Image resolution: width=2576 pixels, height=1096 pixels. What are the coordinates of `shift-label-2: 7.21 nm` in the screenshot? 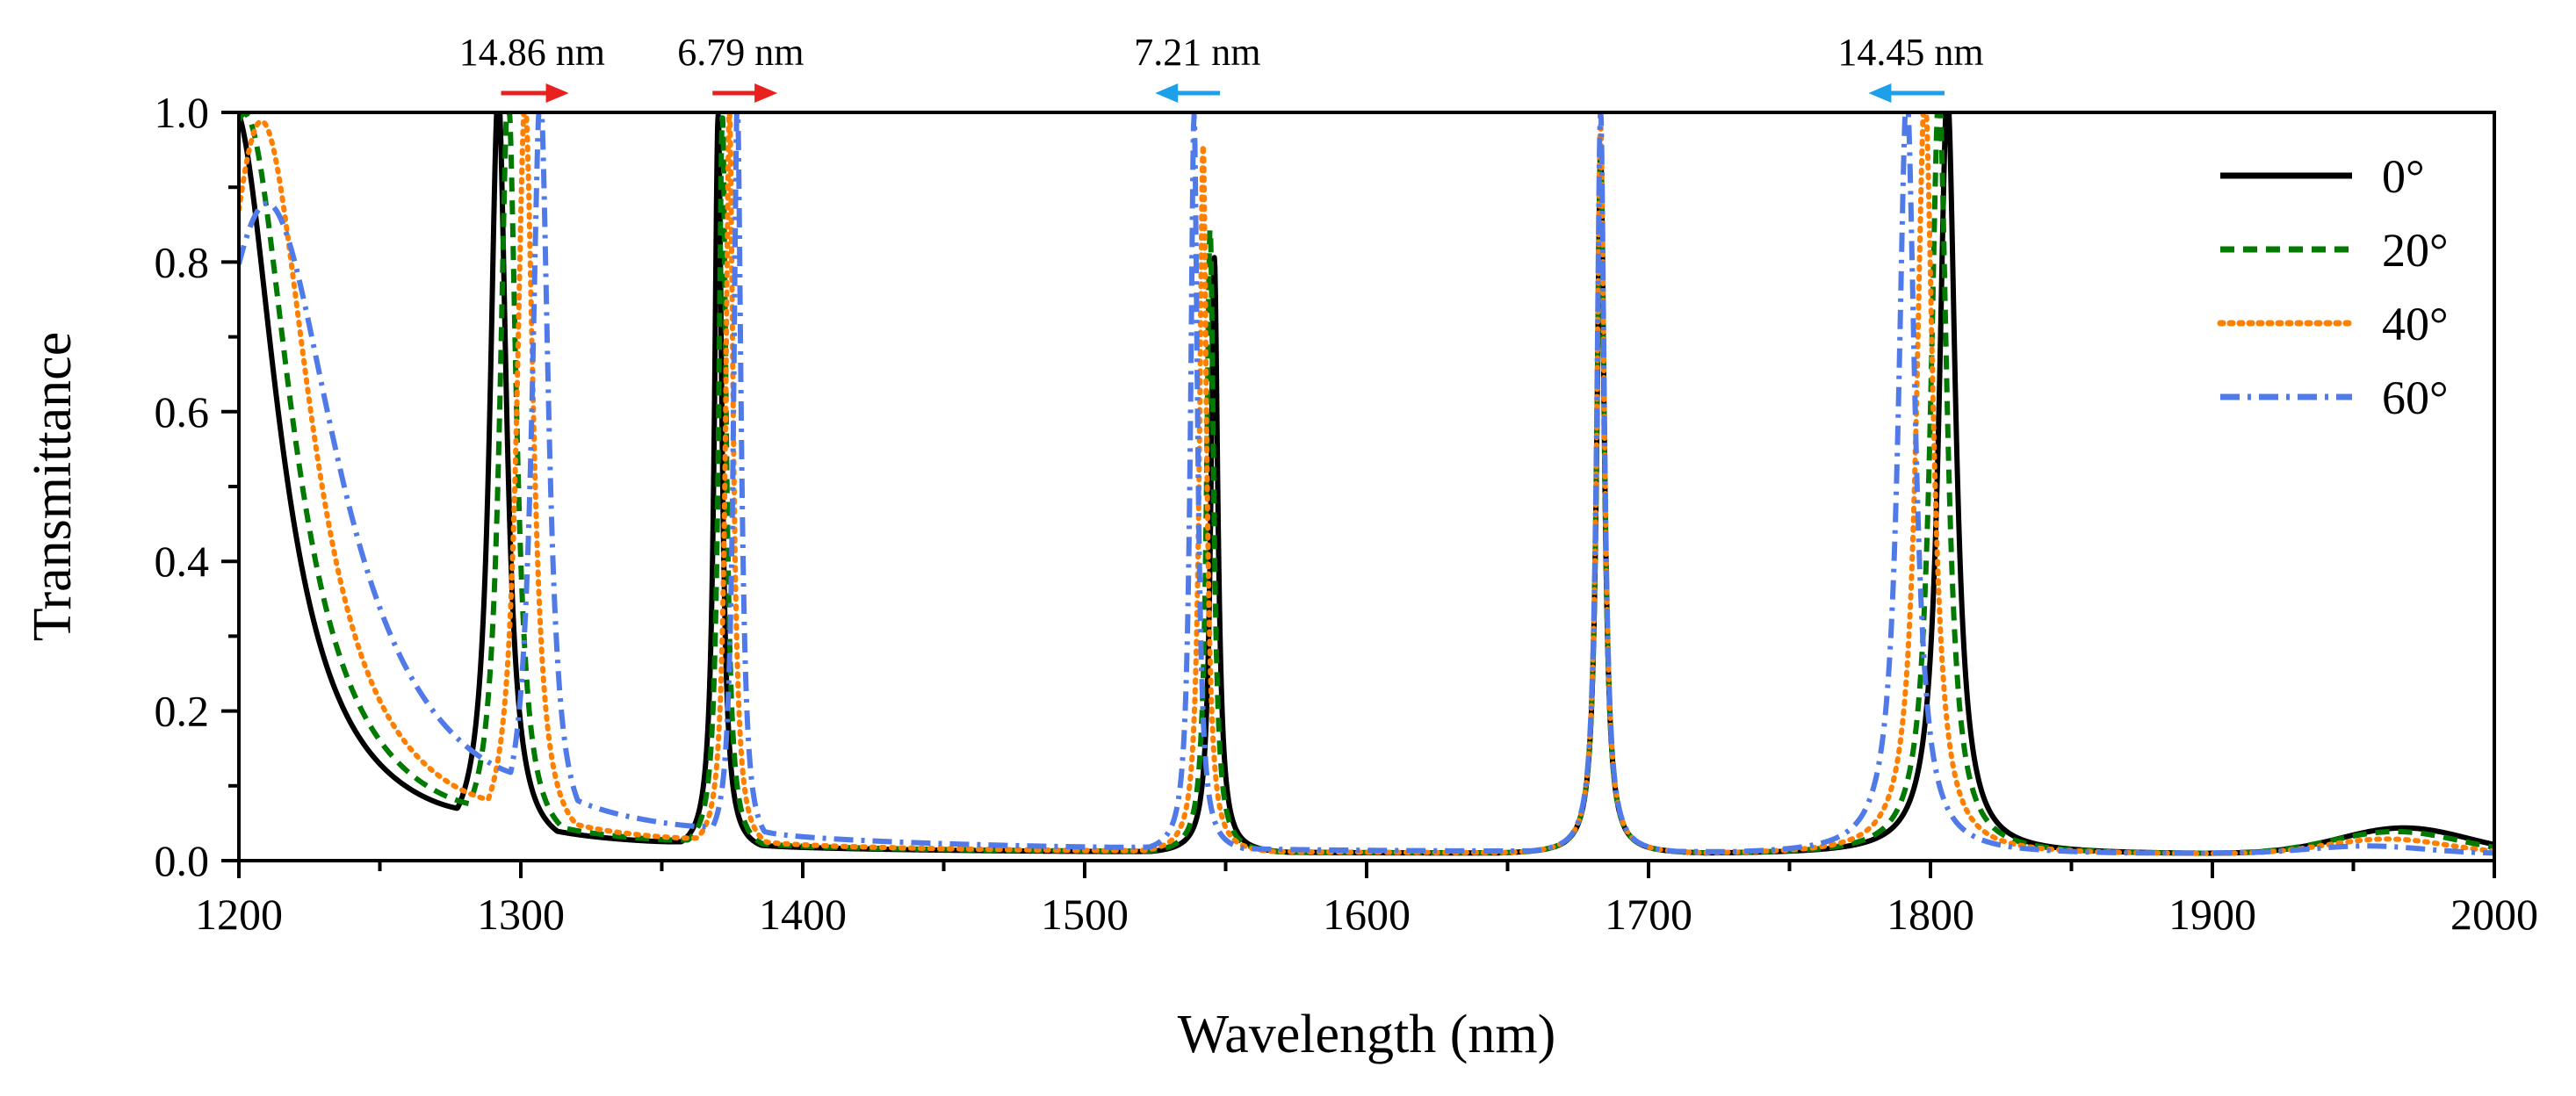 It's located at (1197, 52).